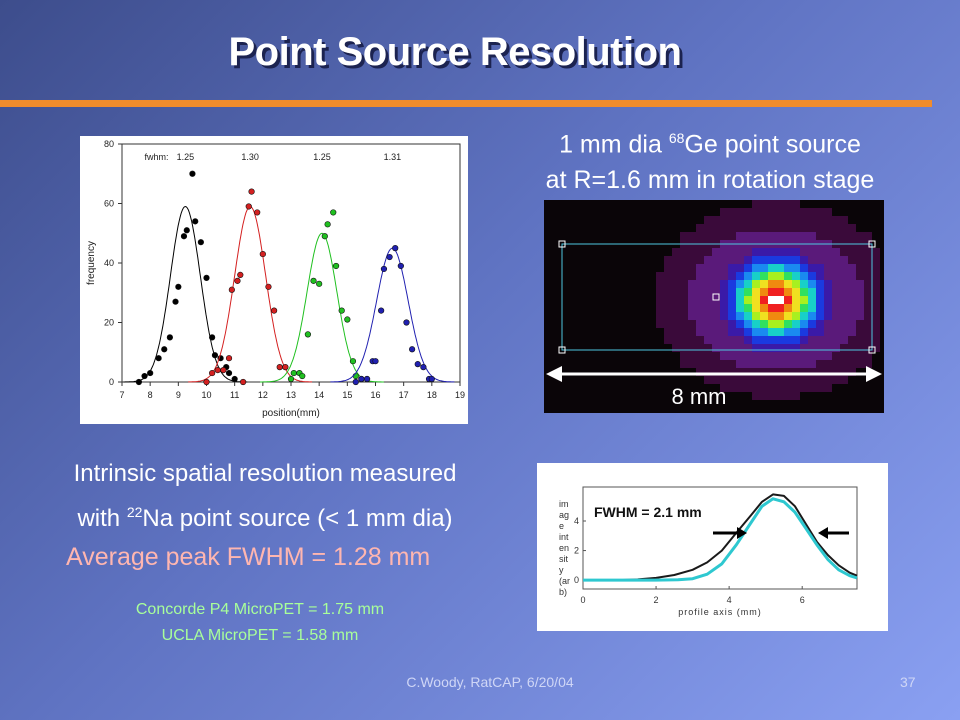 This screenshot has width=960, height=720. What do you see at coordinates (563, 559) in the screenshot?
I see `profile-y-axis-label: sit` at bounding box center [563, 559].